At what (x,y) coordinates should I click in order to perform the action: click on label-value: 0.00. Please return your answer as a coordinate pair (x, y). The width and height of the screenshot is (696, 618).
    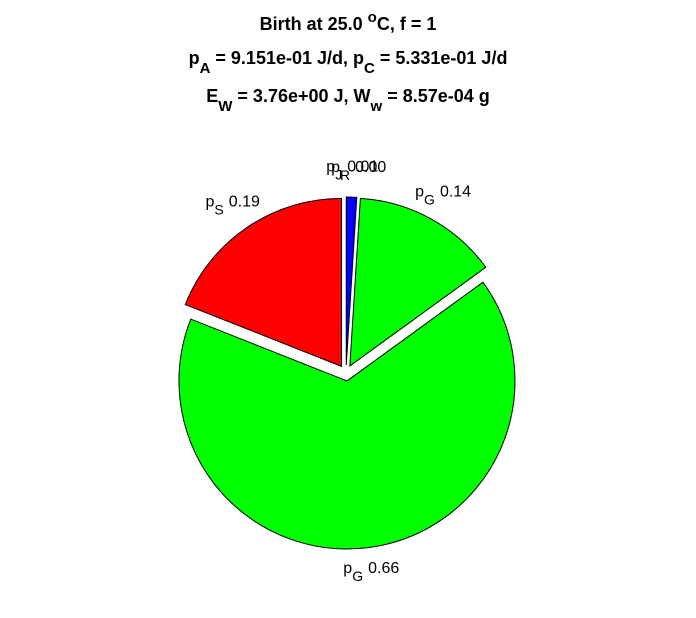
    Looking at the image, I should click on (370, 167).